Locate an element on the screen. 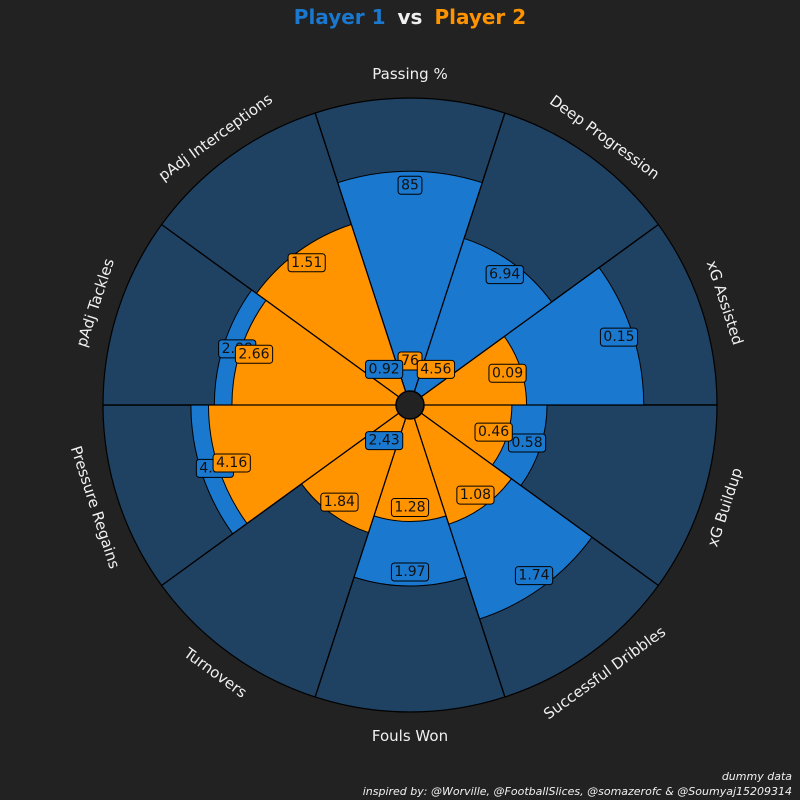 This screenshot has width=800, height=800. param-label: xG Assisted is located at coordinates (725, 302).